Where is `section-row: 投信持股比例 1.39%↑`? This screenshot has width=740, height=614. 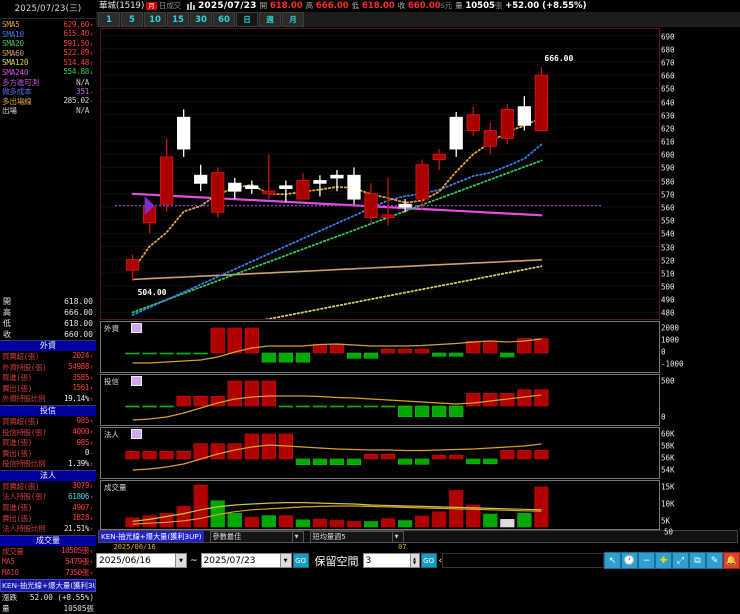
section-row: 投信持股比例 1.39%↑ is located at coordinates (48, 464).